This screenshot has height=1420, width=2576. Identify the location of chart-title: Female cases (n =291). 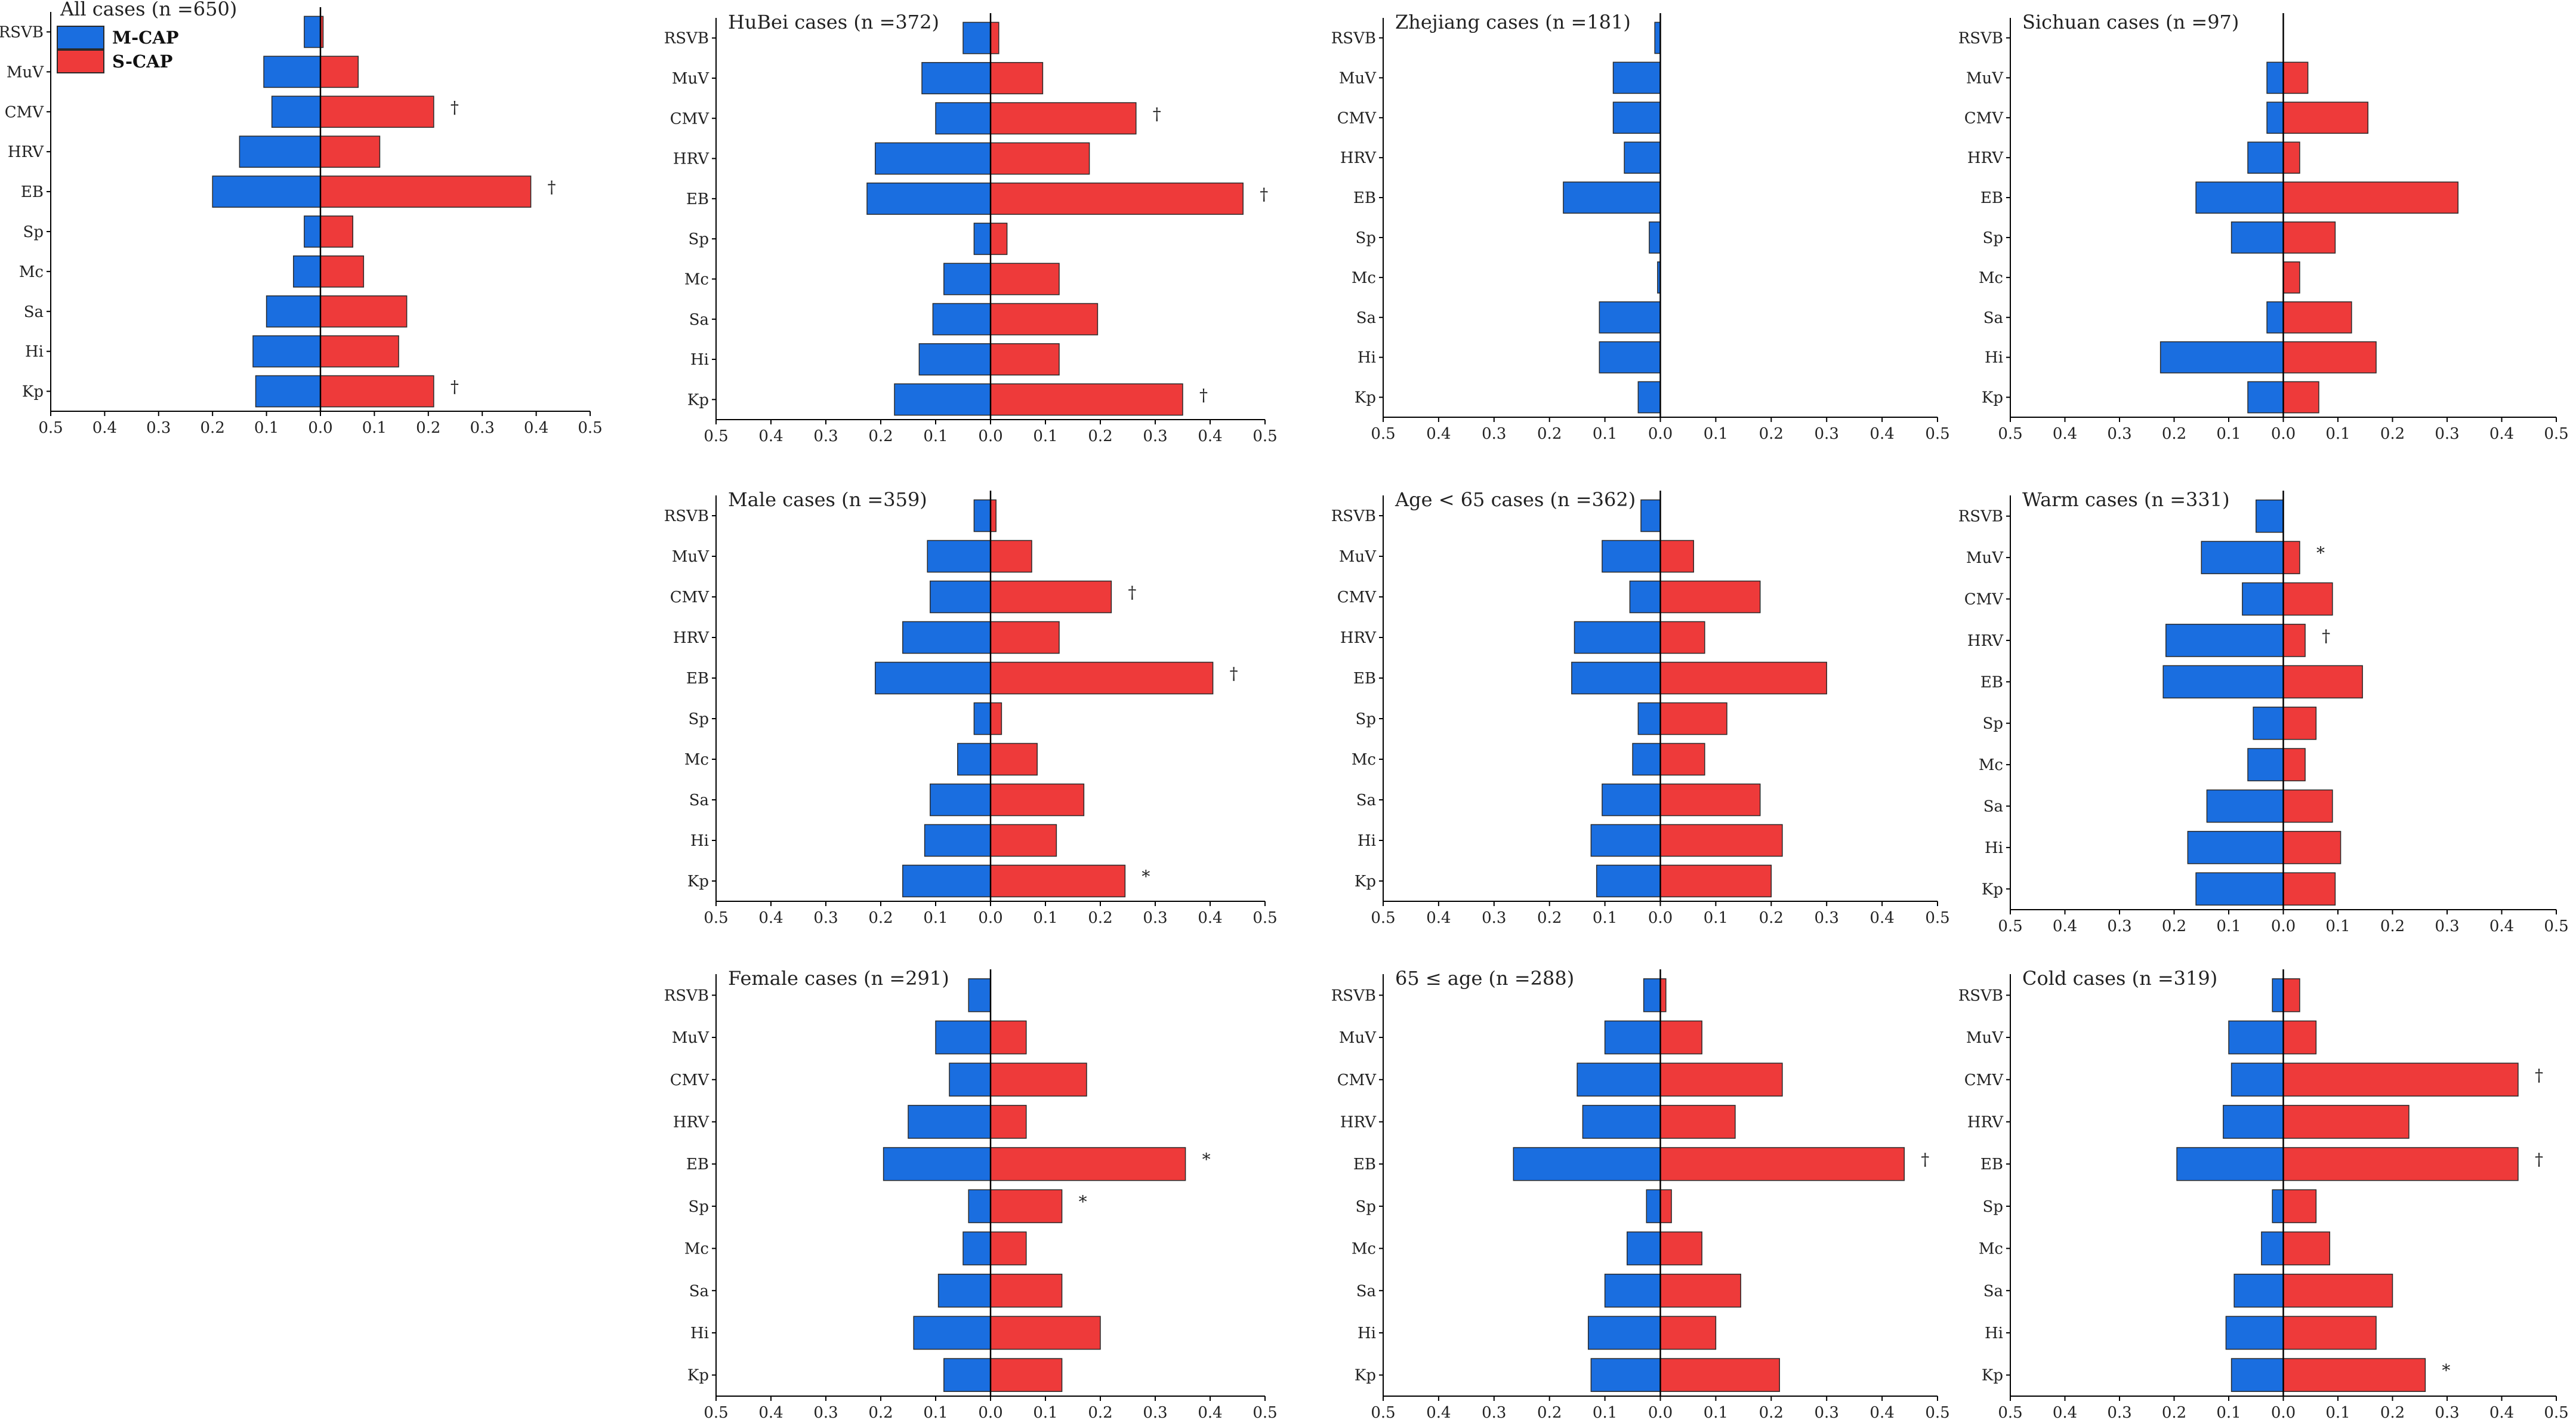
(838, 979).